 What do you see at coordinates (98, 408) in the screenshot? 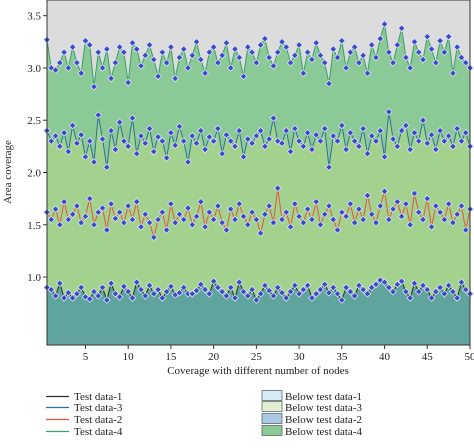
I see `legend-line-label: Test data-3` at bounding box center [98, 408].